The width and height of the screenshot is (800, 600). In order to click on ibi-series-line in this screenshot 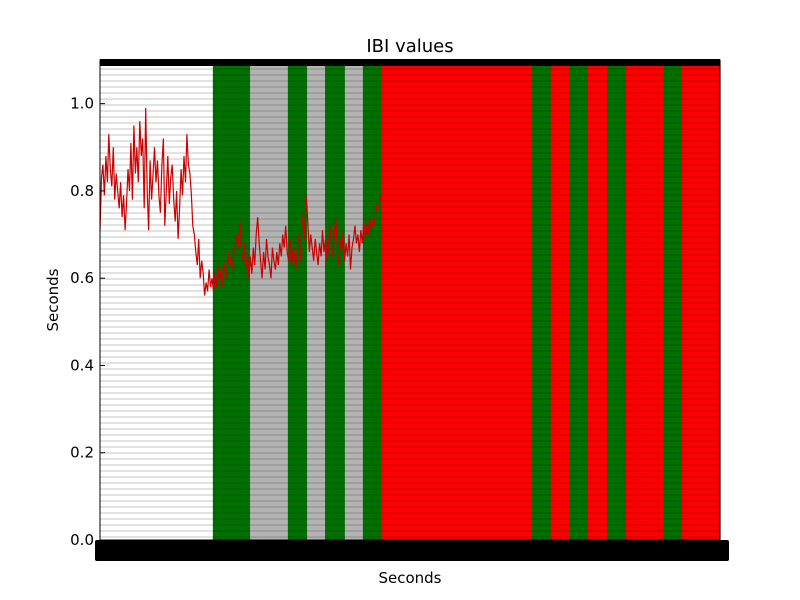, I will do `click(241, 201)`.